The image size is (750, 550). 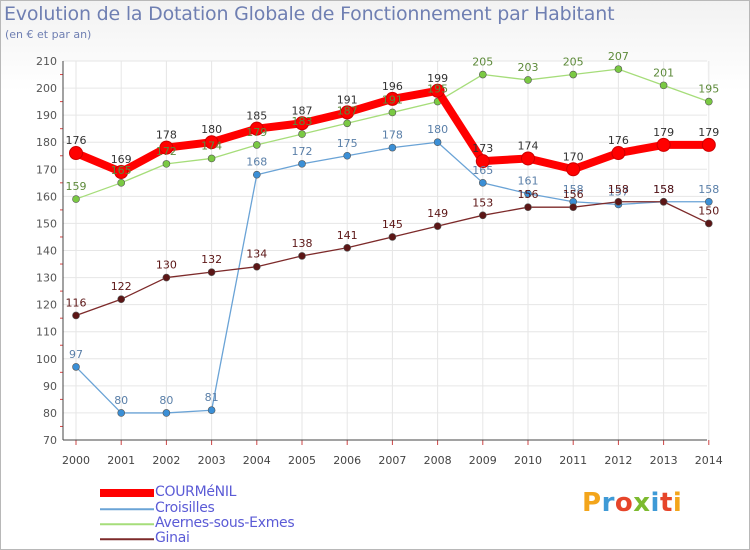 I want to click on data-label-avernes-sous-exmes: 183, so click(x=302, y=121).